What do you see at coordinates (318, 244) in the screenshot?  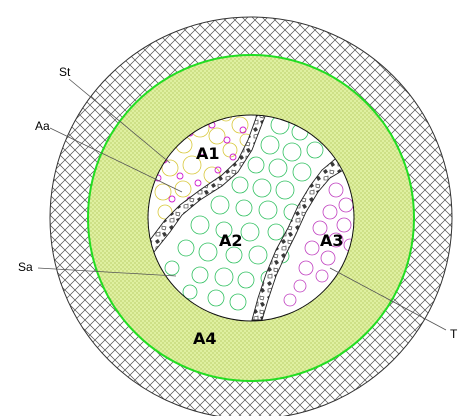 I see `region-a3-particles` at bounding box center [318, 244].